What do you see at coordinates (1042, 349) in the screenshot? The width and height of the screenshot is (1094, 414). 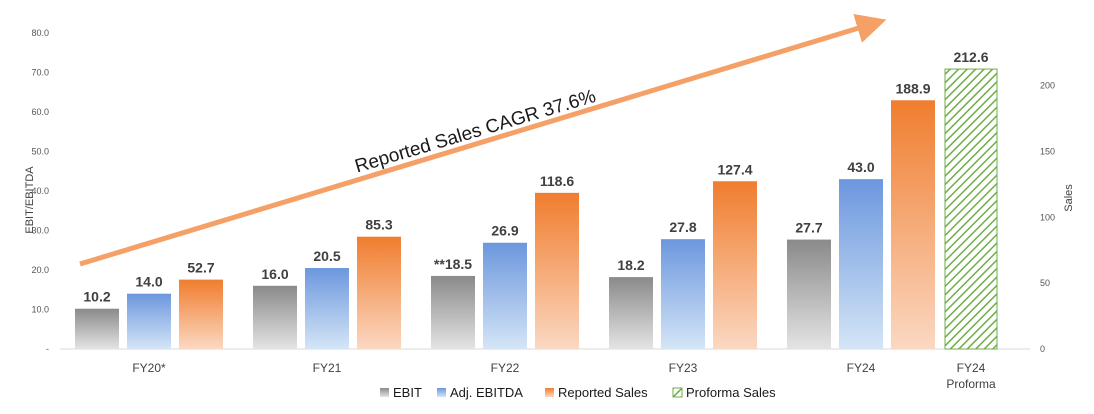 I see `y2-tick-label: 0` at bounding box center [1042, 349].